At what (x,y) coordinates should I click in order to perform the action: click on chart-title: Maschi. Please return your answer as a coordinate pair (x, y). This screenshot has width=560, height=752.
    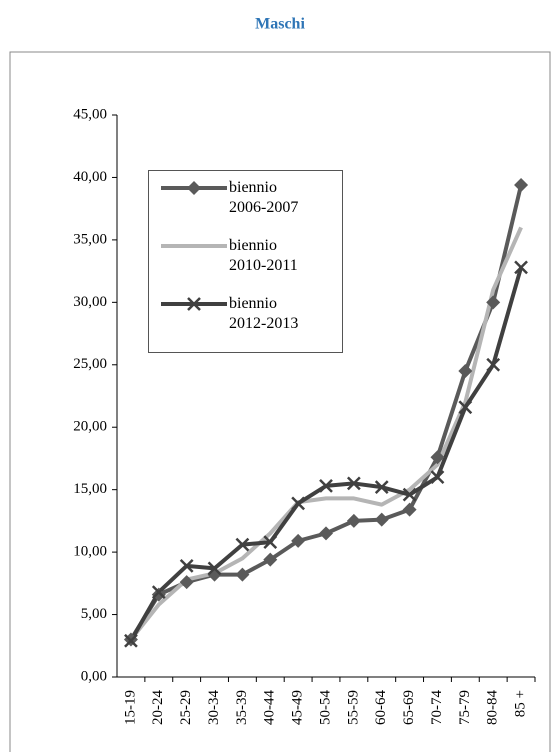
    Looking at the image, I should click on (280, 24).